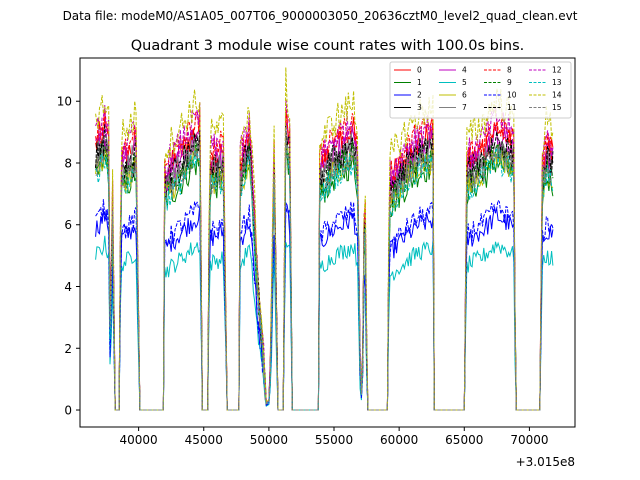  Describe the element at coordinates (512, 95) in the screenshot. I see `legend-label-10: 10` at that location.